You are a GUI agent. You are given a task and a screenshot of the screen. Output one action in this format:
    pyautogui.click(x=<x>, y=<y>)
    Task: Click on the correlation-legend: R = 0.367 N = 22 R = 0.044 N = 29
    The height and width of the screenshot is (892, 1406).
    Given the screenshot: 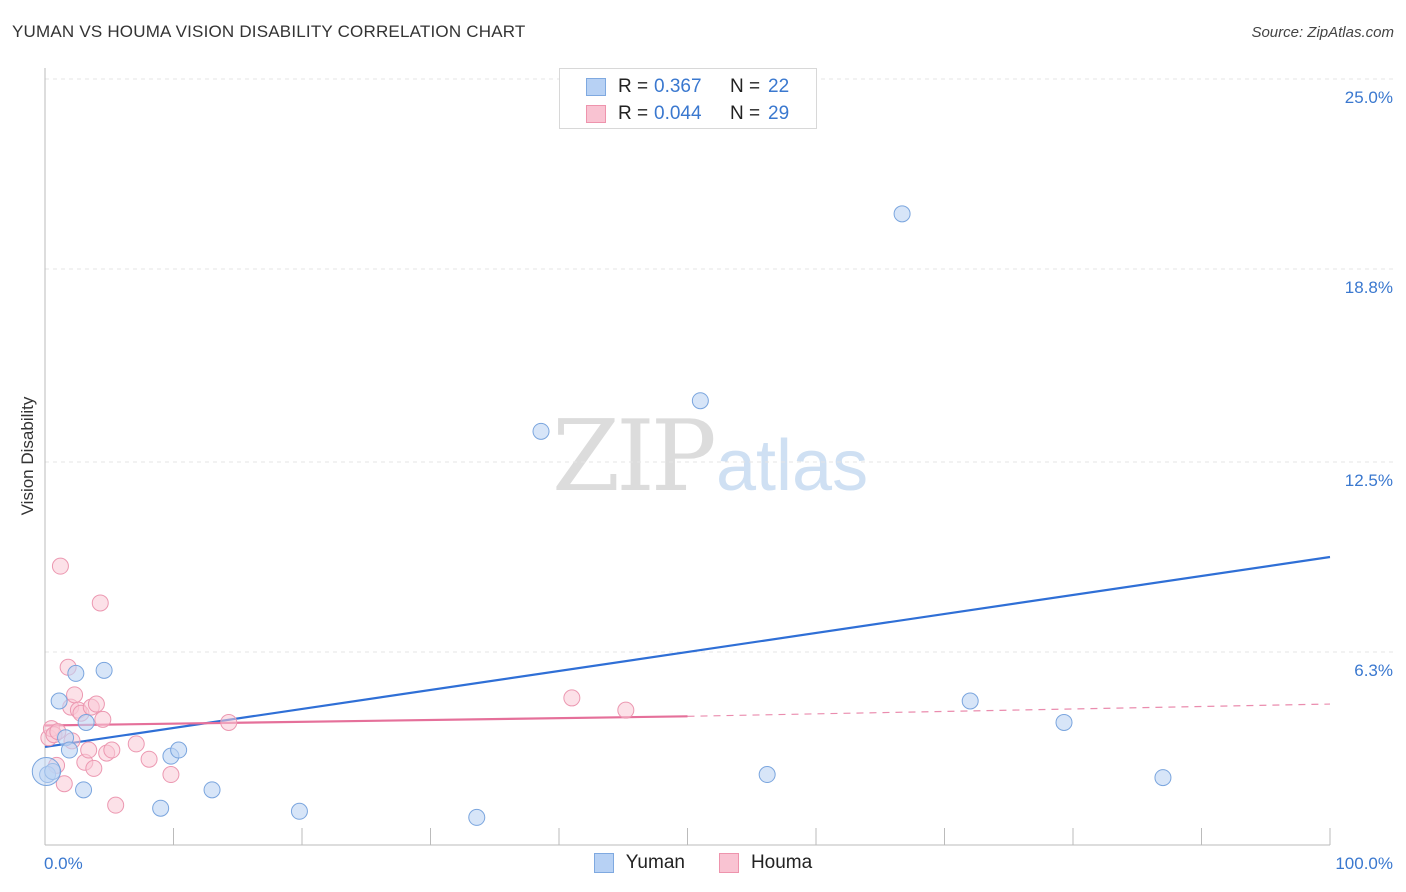 What is the action you would take?
    pyautogui.click(x=688, y=98)
    